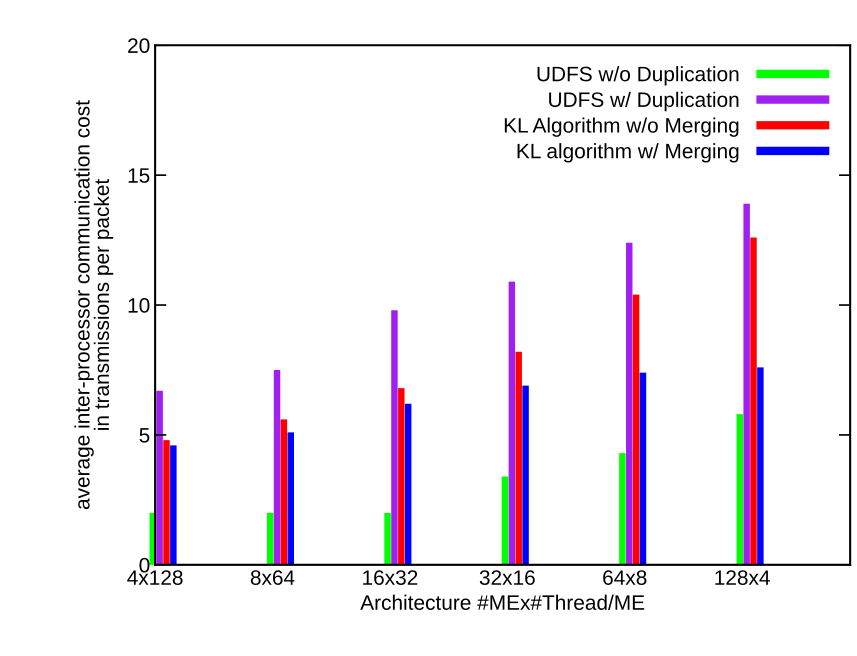  What do you see at coordinates (139, 175) in the screenshot?
I see `y-tick-label: 15` at bounding box center [139, 175].